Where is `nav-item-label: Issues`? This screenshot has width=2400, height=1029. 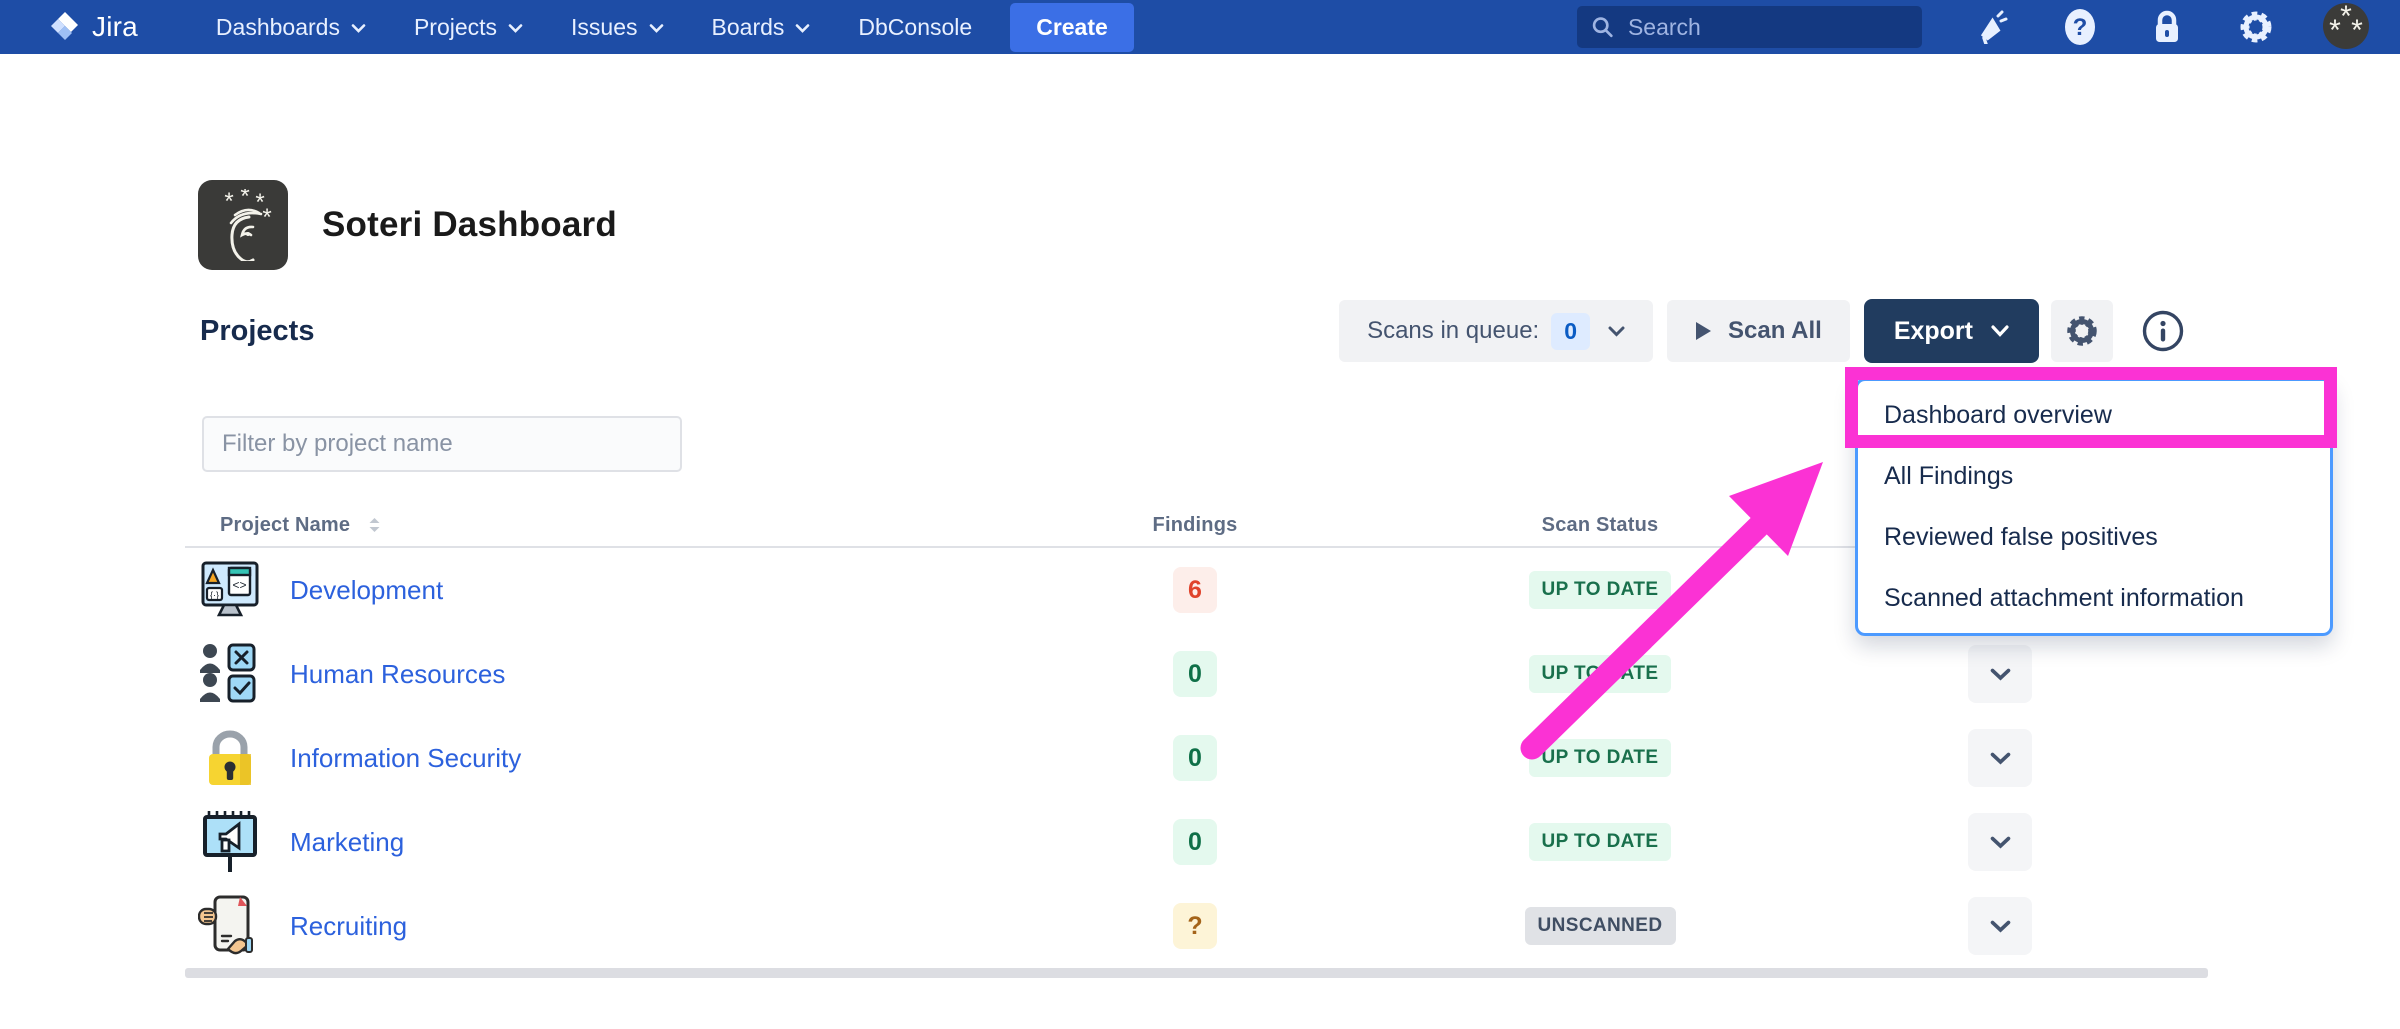 nav-item-label: Issues is located at coordinates (604, 26).